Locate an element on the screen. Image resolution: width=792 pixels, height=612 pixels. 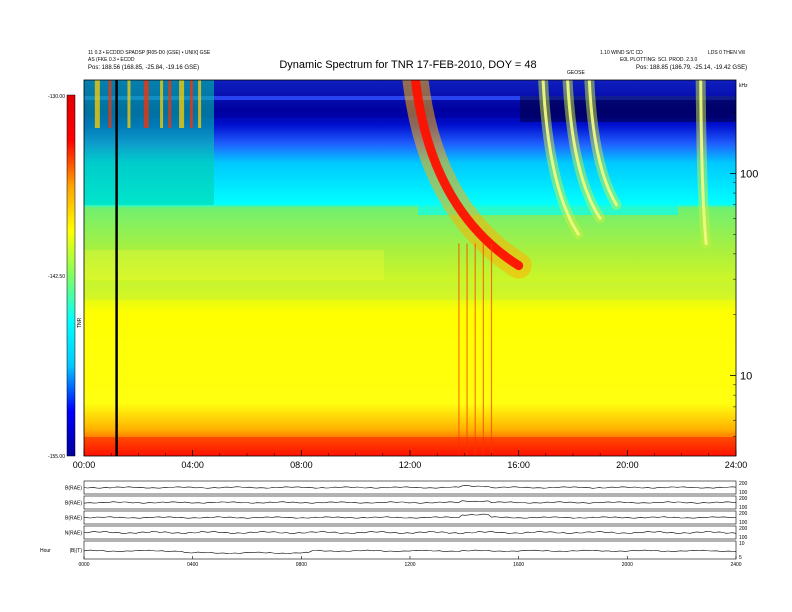
x-tick-label: 20:00 is located at coordinates (627, 465).